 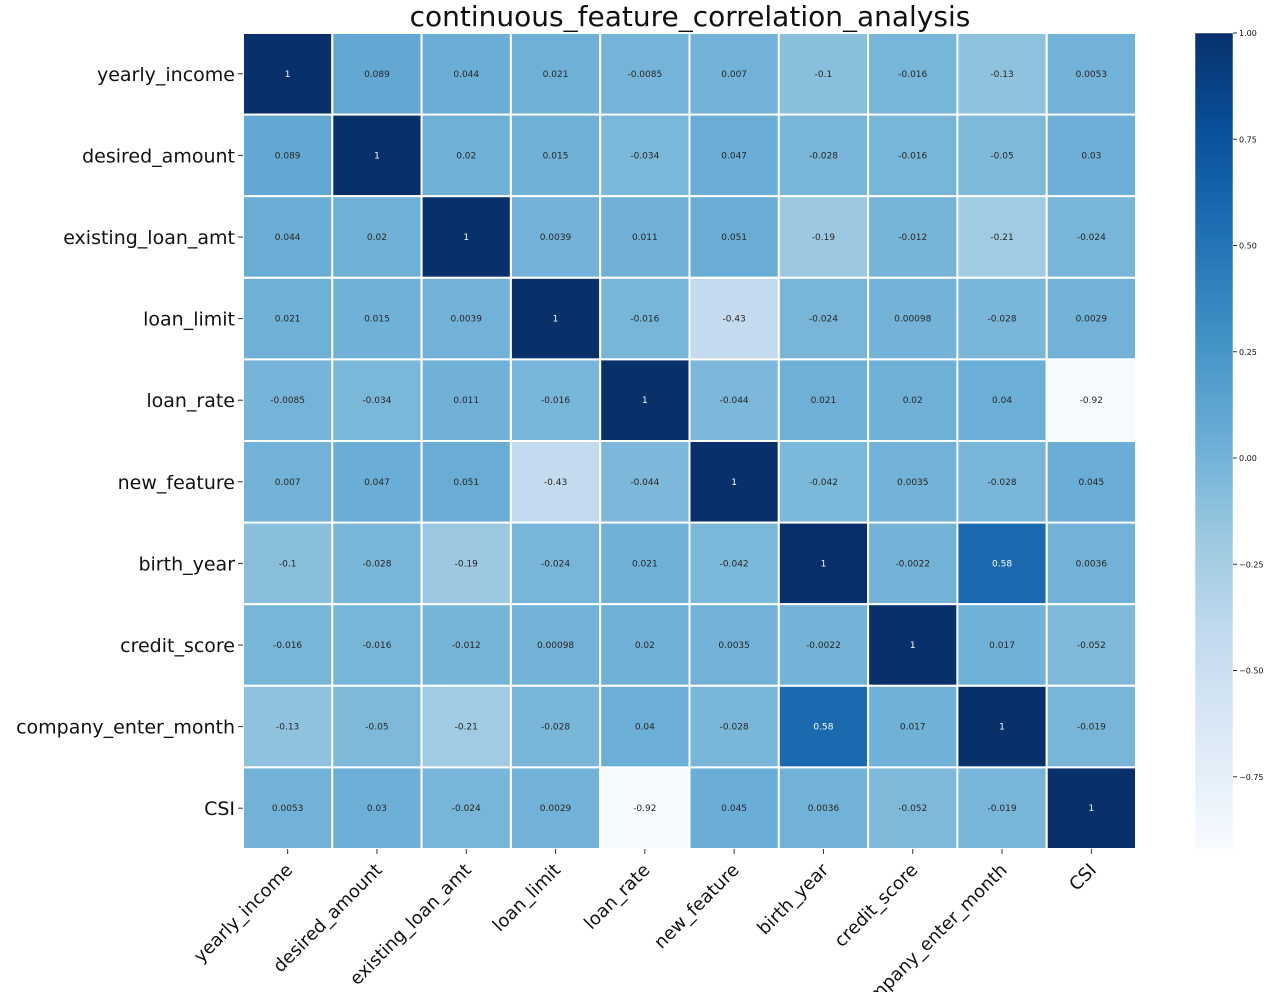 I want to click on cell-value-label: -0.1, so click(x=824, y=75).